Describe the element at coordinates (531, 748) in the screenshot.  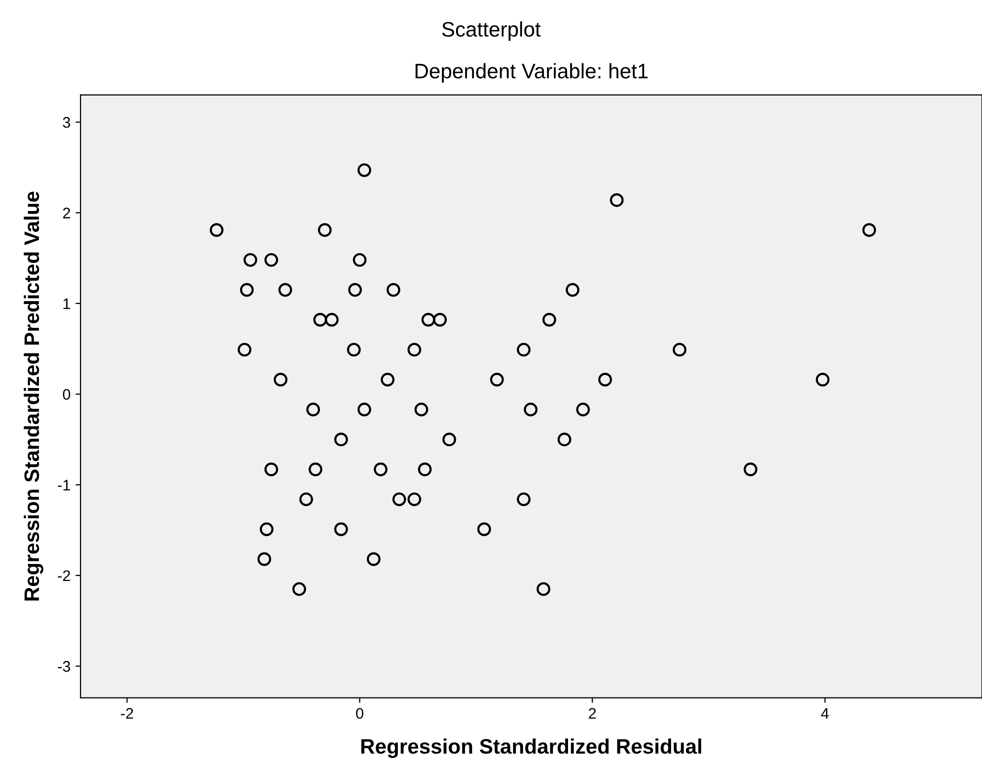
I see `x-axis-title: Regression Standardized Residual` at that location.